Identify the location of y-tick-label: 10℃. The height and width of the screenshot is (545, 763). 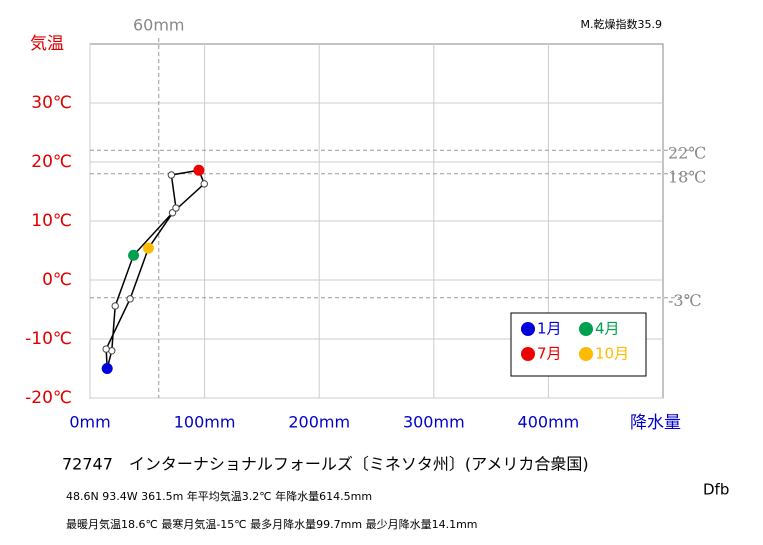
(51, 221).